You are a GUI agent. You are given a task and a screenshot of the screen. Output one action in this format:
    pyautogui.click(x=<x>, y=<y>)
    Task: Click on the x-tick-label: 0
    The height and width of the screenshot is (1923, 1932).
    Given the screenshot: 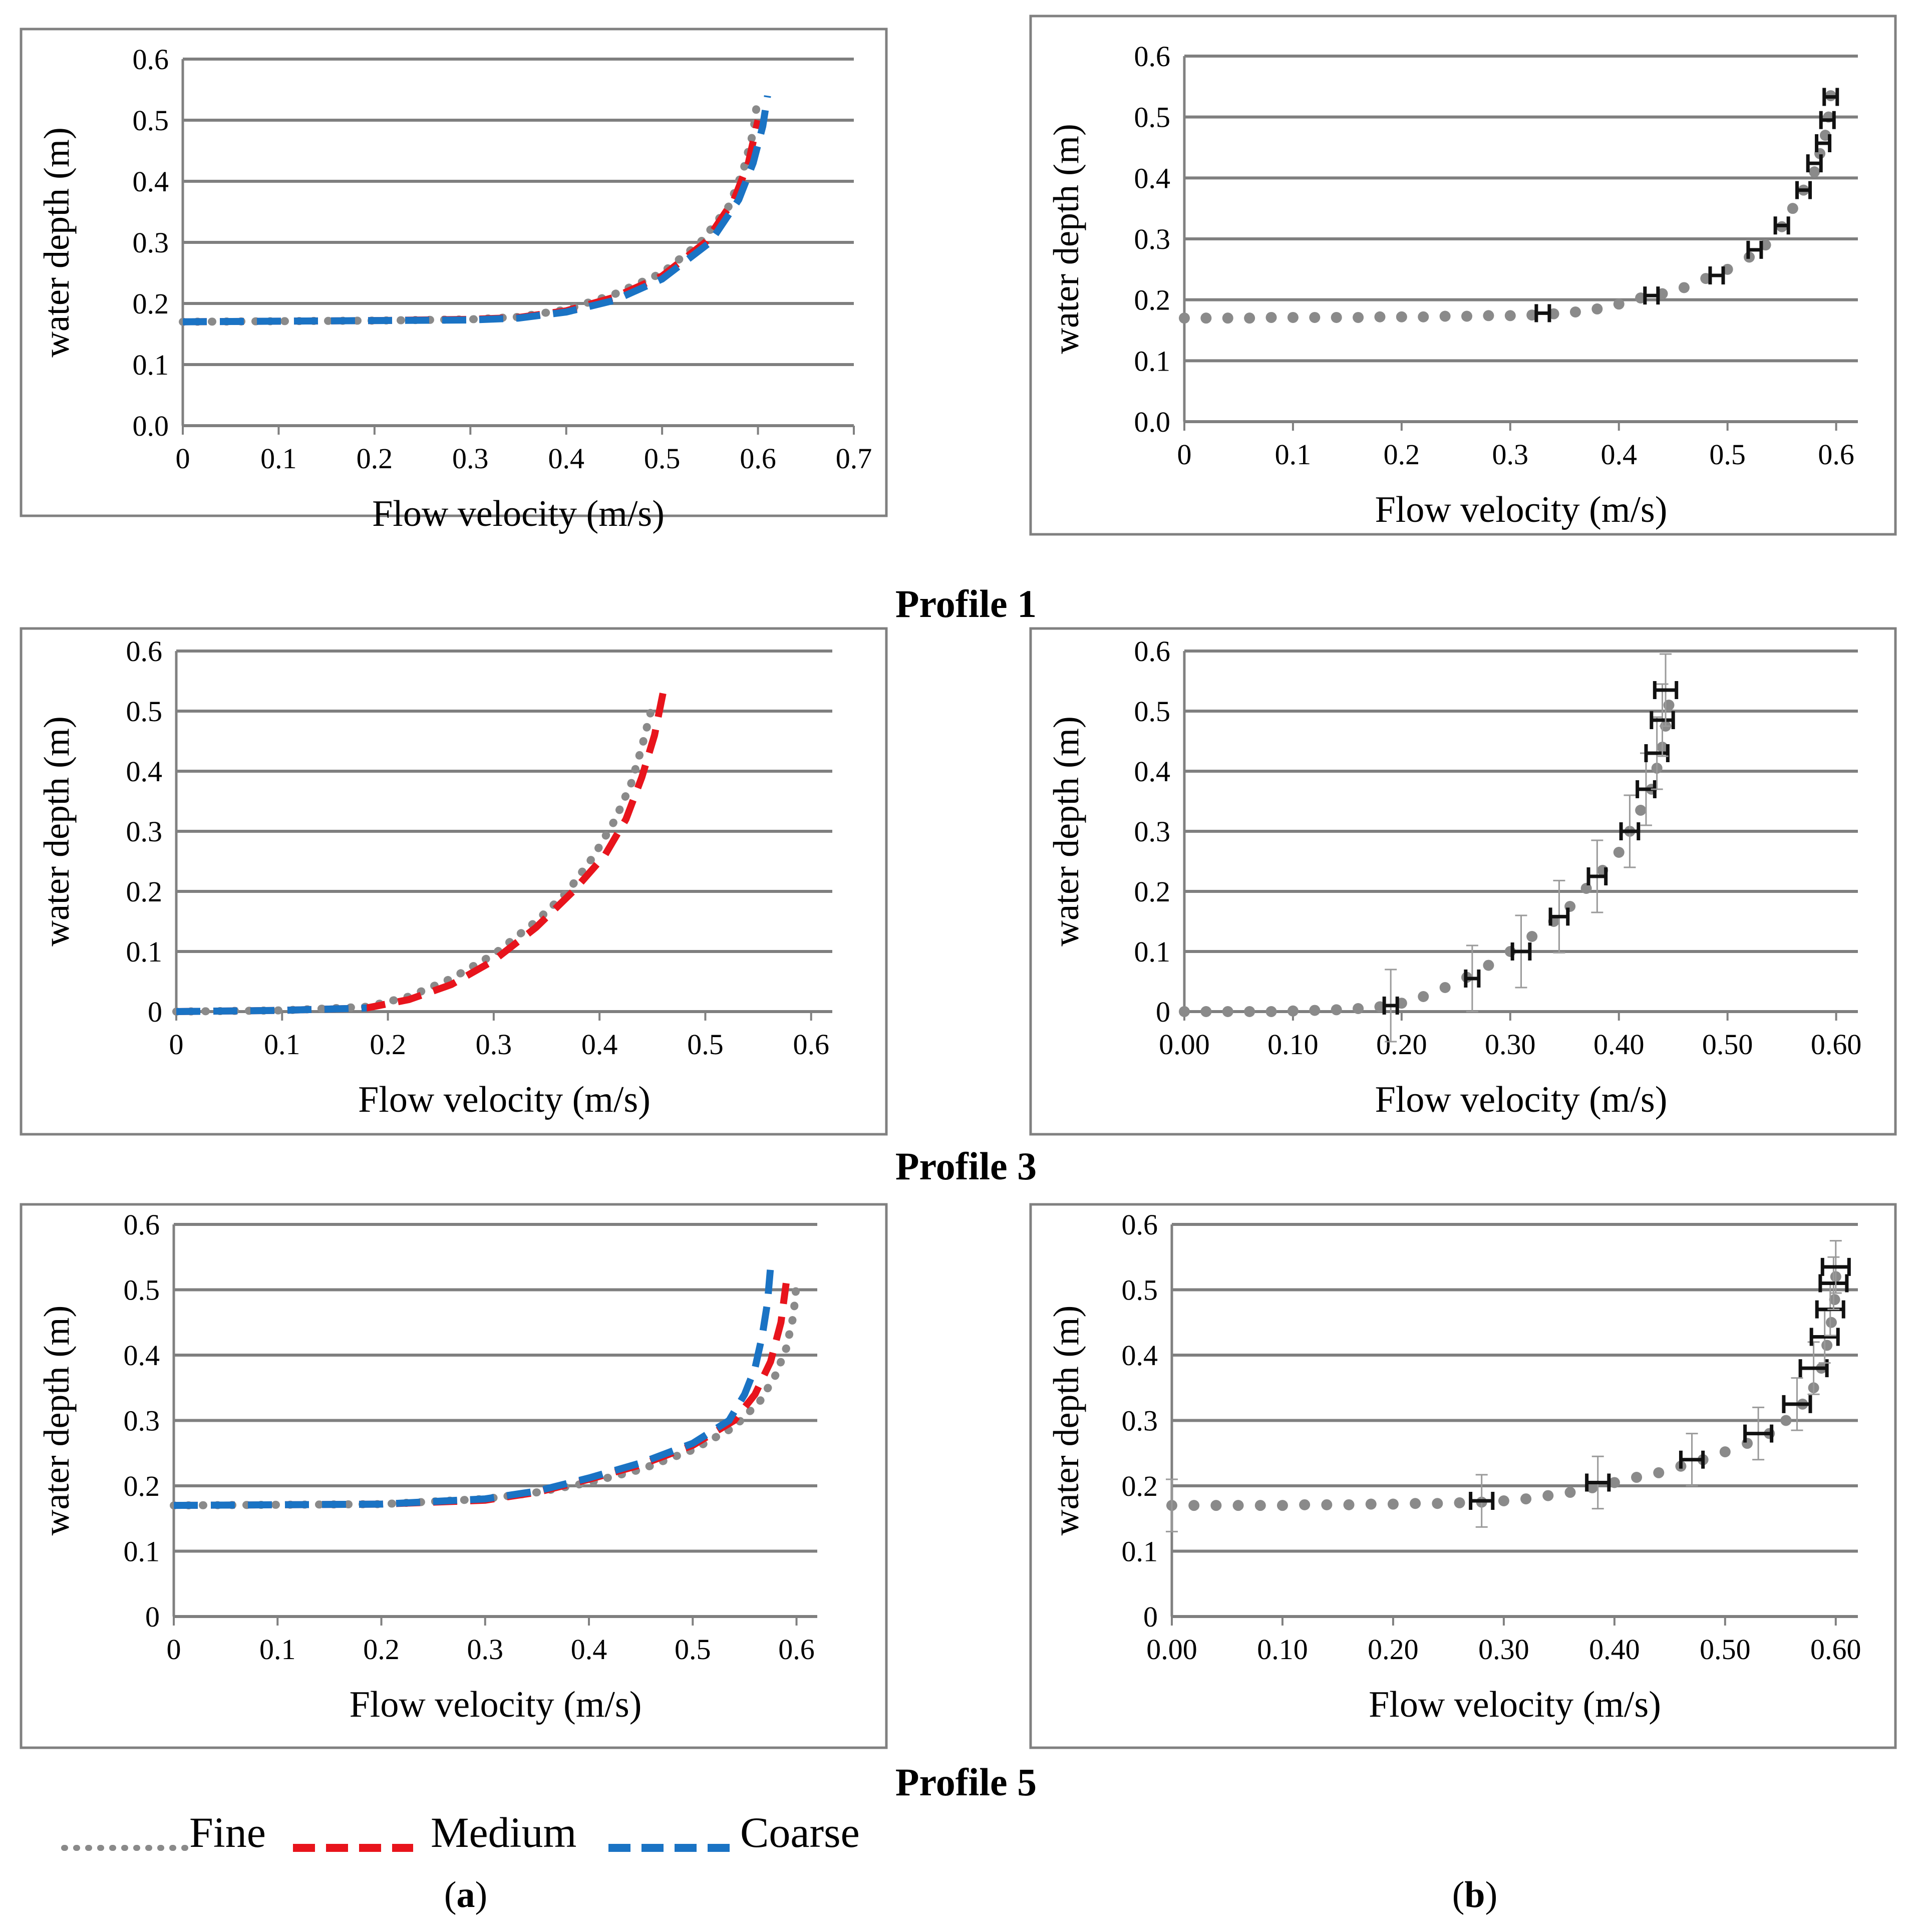 What is the action you would take?
    pyautogui.click(x=1184, y=454)
    